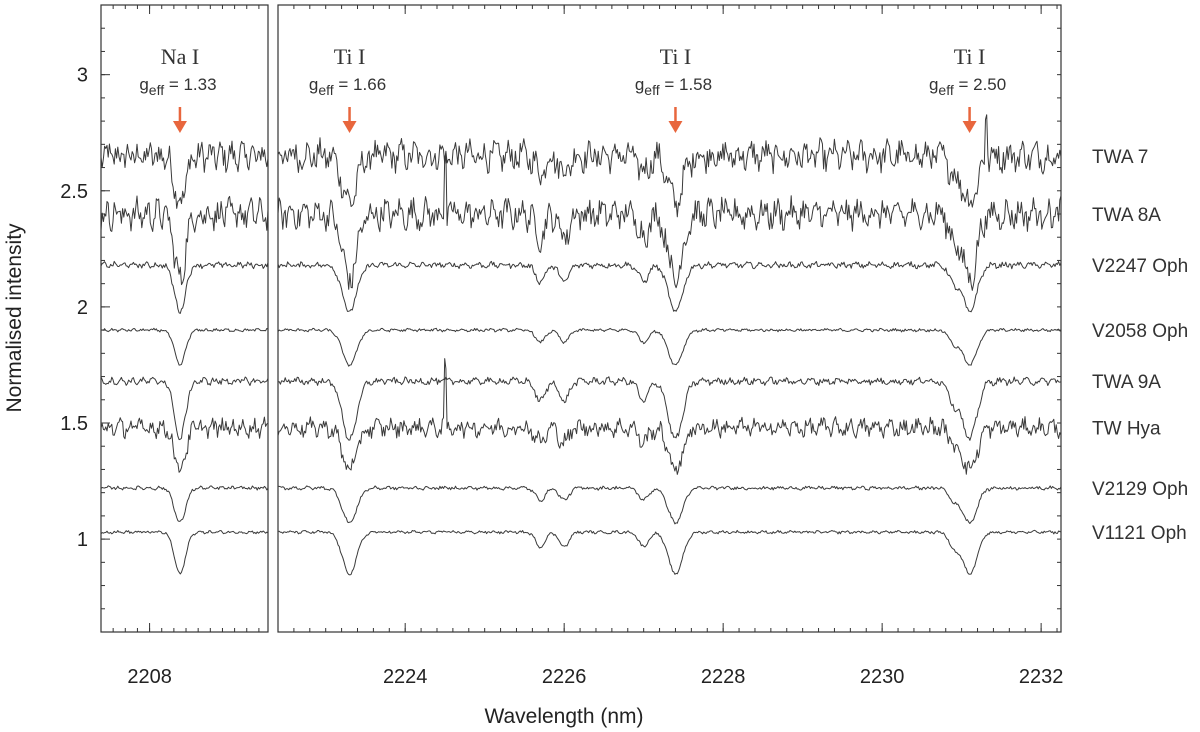 Image resolution: width=1200 pixels, height=732 pixels. What do you see at coordinates (1120, 157) in the screenshot?
I see `series-label: TWA 7` at bounding box center [1120, 157].